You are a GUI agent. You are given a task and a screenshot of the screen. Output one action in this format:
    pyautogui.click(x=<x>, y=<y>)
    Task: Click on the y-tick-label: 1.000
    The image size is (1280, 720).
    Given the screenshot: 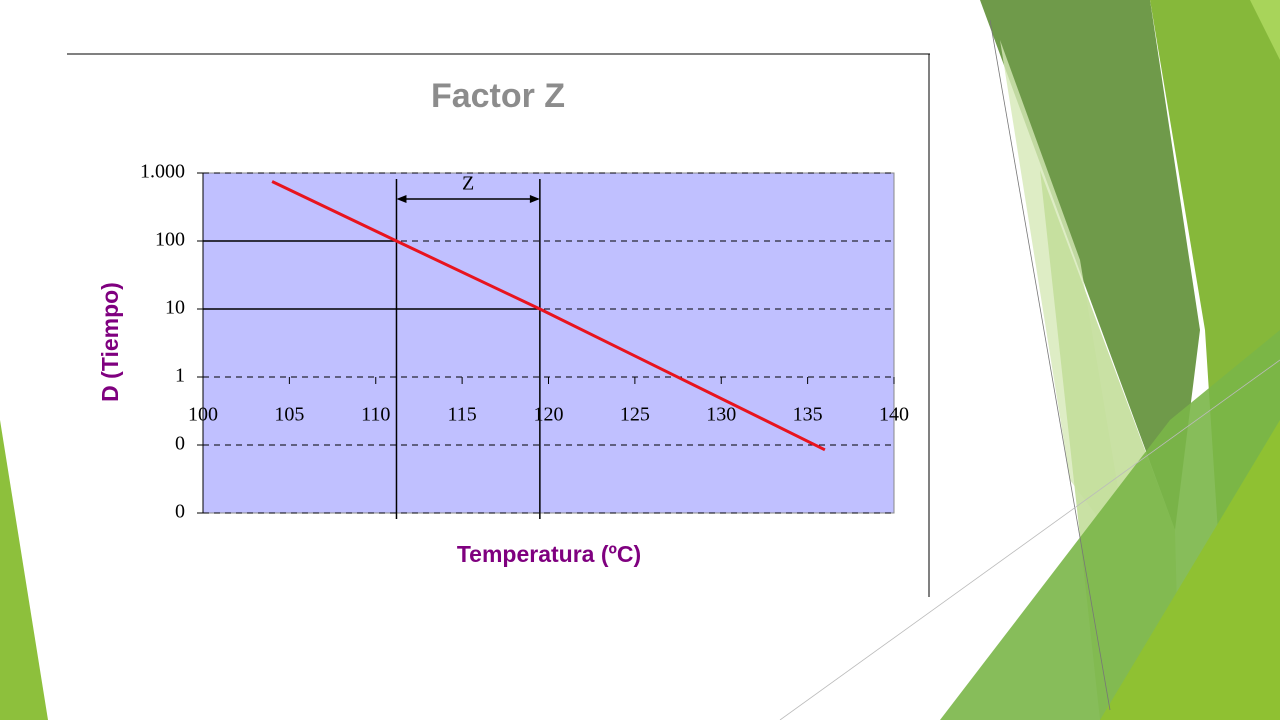 What is the action you would take?
    pyautogui.click(x=162, y=172)
    